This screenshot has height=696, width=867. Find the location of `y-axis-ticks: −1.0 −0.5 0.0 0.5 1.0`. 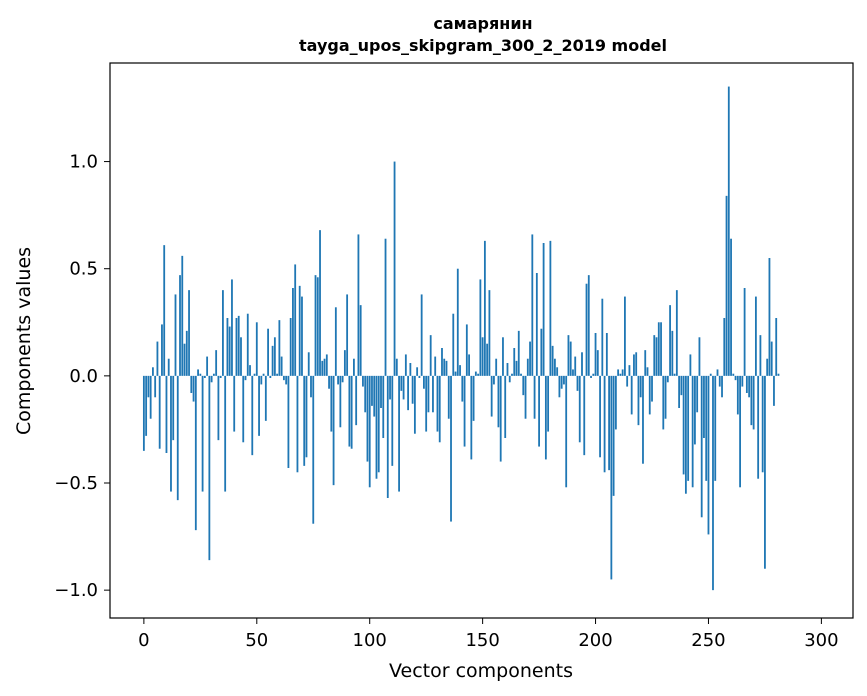

y-axis-ticks: −1.0 −0.5 0.0 0.5 1.0 is located at coordinates (82, 376).